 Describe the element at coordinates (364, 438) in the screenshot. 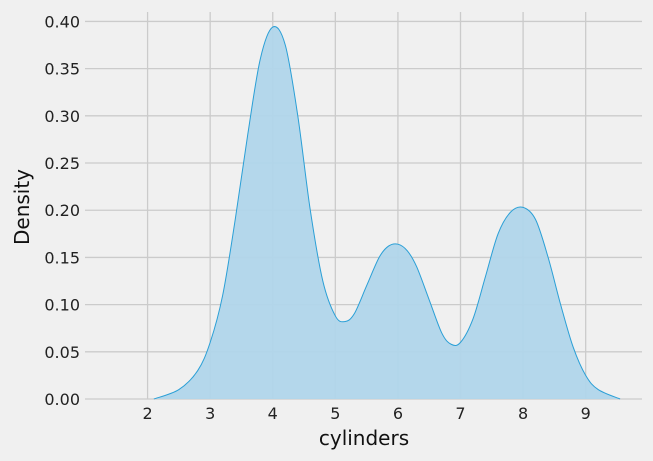

I see `x-axis-label: cylinders` at that location.